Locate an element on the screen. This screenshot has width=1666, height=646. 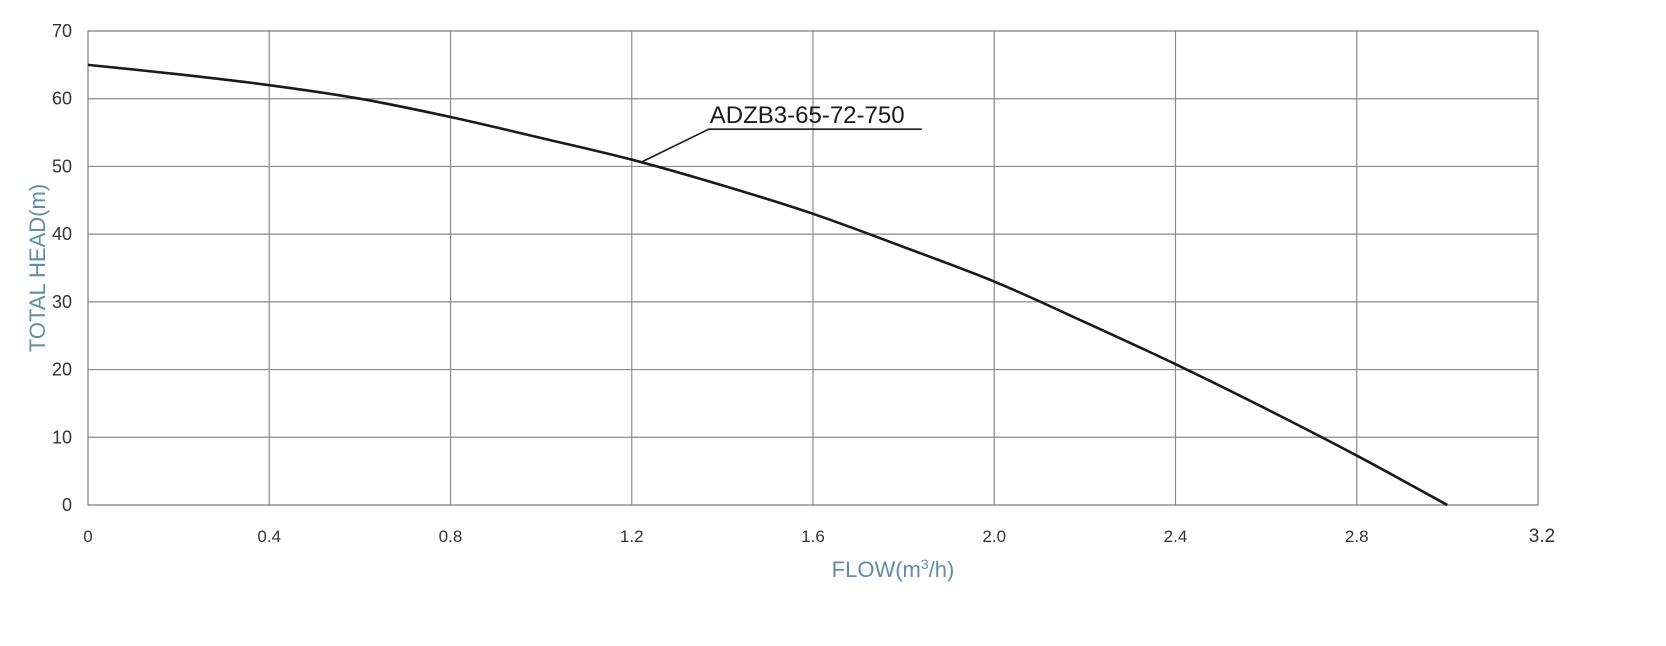
x-axis-title: FLOW(m3/h) is located at coordinates (893, 569).